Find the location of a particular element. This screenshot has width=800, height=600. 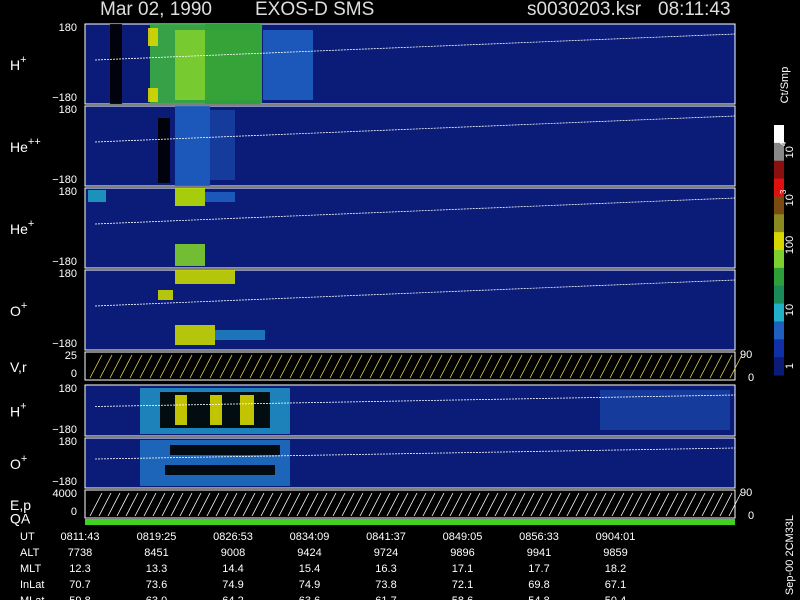

footer-value: 9896 is located at coordinates (462, 553).